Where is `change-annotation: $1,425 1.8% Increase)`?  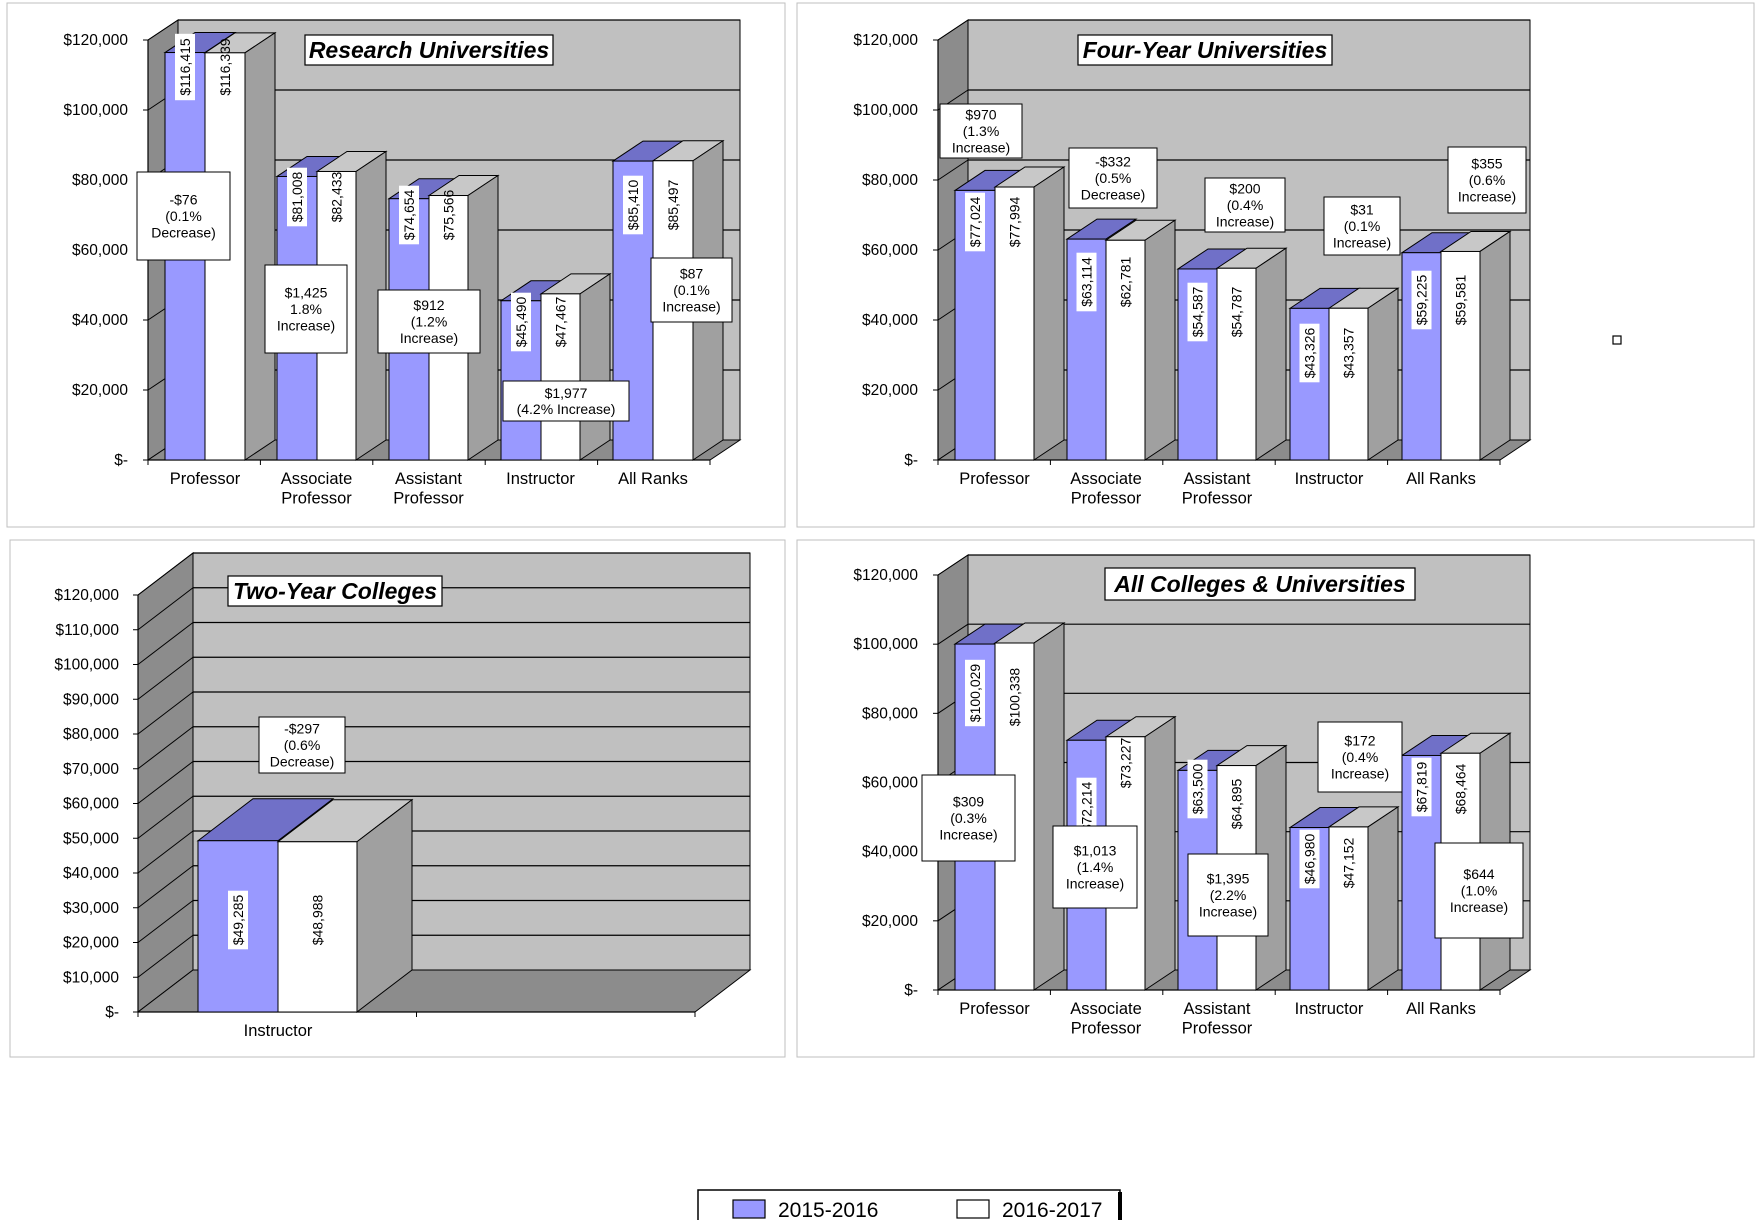 change-annotation: $1,425 1.8% Increase) is located at coordinates (306, 309).